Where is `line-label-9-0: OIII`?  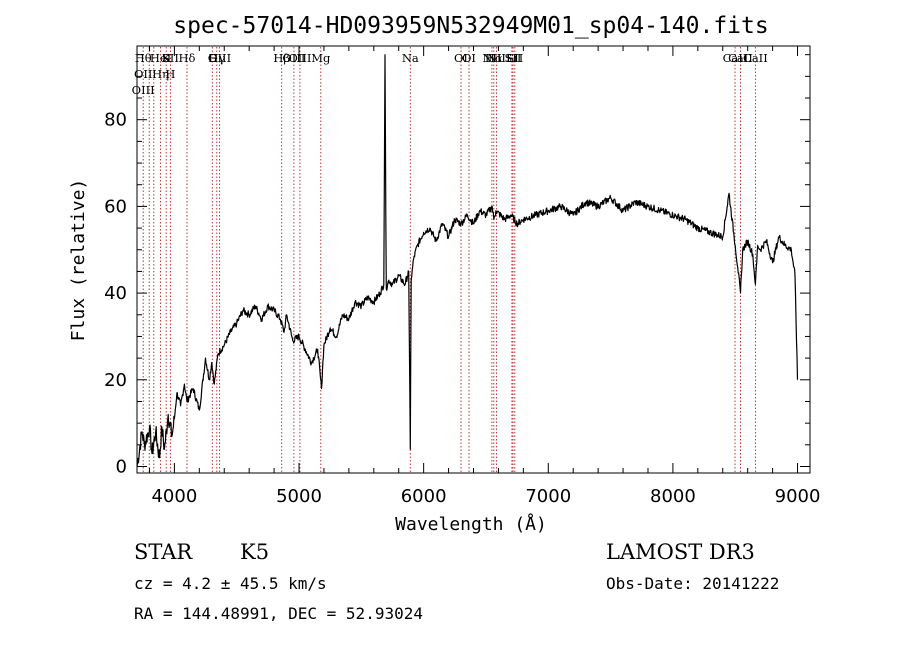
line-label-9-0: OIII is located at coordinates (219, 58).